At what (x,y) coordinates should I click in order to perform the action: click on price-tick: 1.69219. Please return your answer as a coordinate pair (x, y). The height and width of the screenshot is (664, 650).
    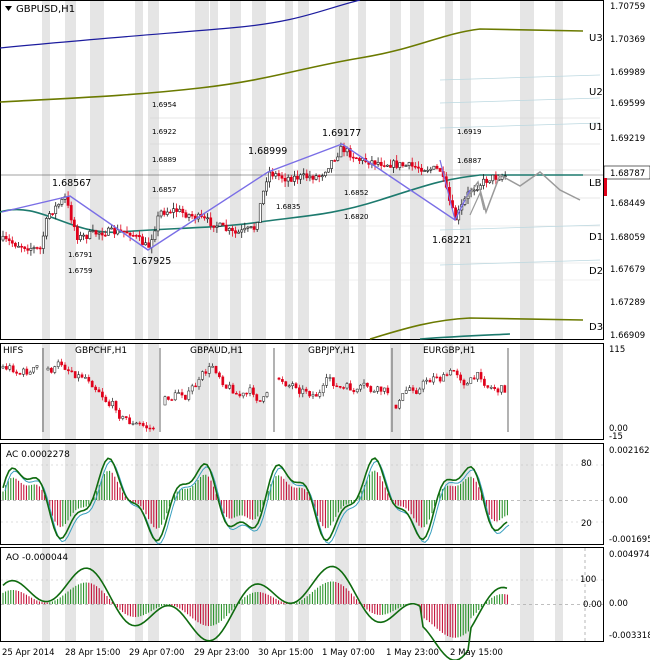
    Looking at the image, I should click on (627, 139).